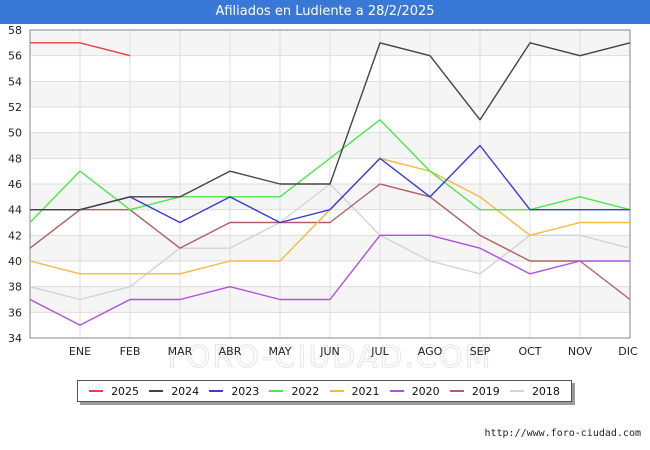 This screenshot has height=450, width=650. What do you see at coordinates (180, 351) in the screenshot?
I see `x-tick-label: MAR` at bounding box center [180, 351].